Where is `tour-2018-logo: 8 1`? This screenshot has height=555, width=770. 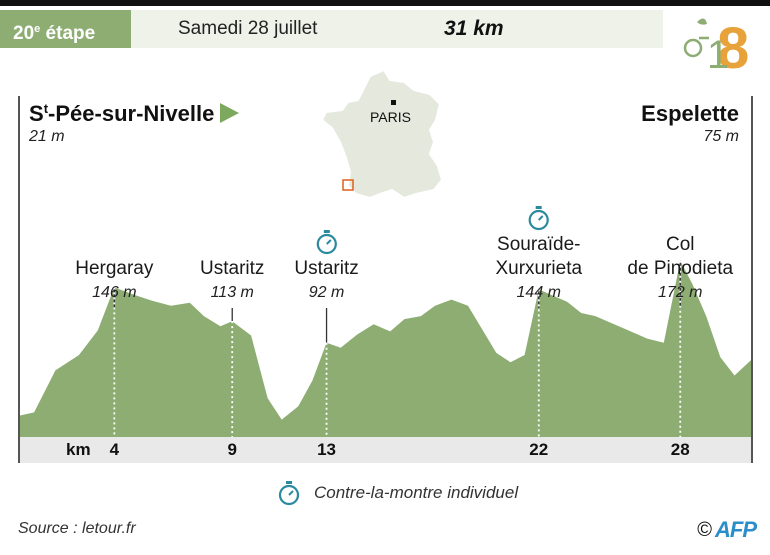
tour-2018-logo: 8 1 is located at coordinates (716, 45).